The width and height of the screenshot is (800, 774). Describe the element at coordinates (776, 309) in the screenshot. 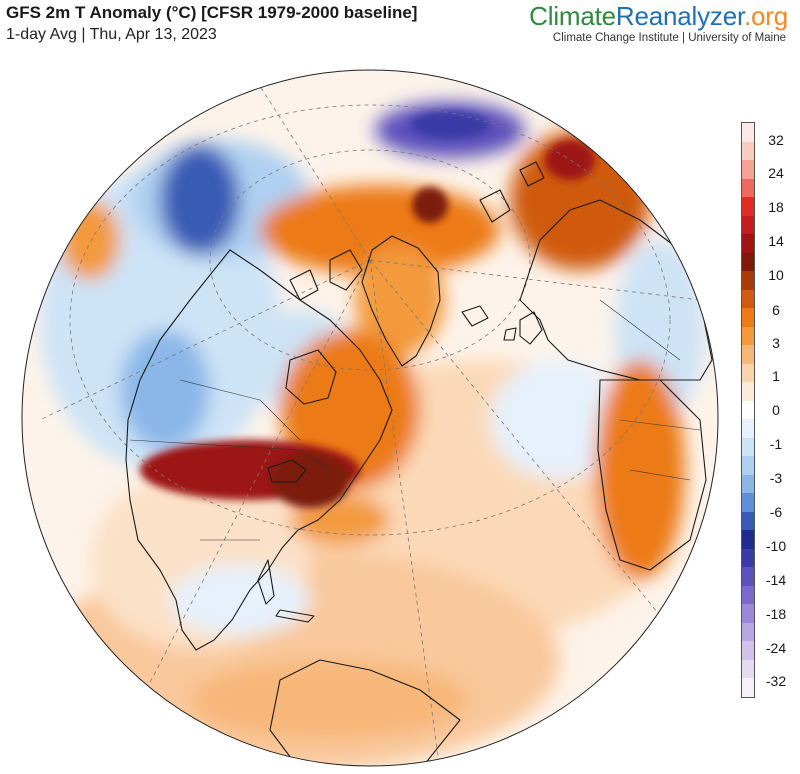

I see `legend-tick-label: 6` at that location.